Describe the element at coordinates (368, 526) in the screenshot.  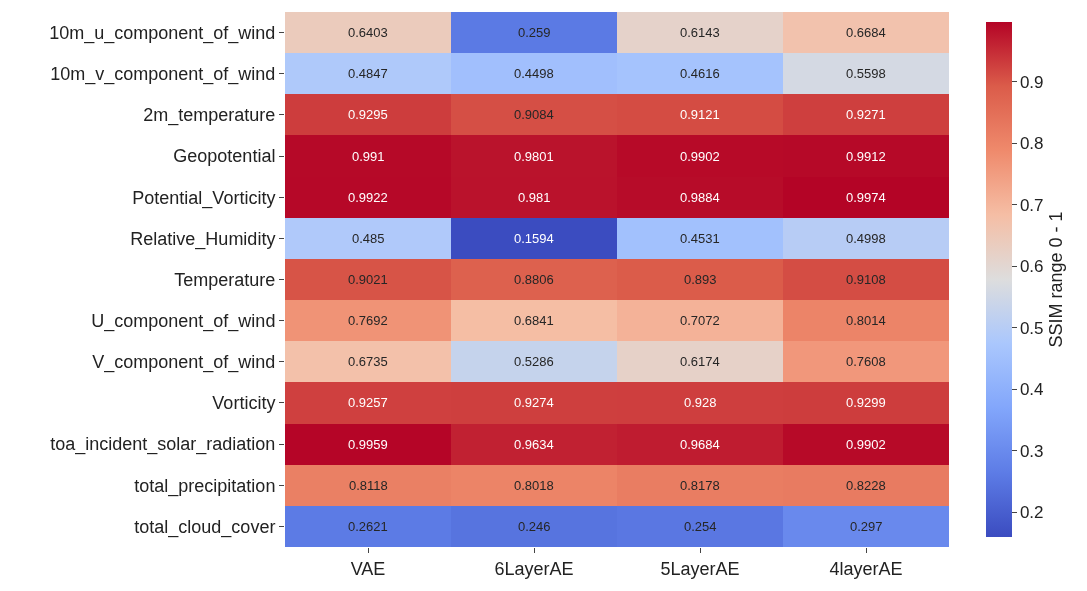
I see `data-label: 0.2621` at that location.